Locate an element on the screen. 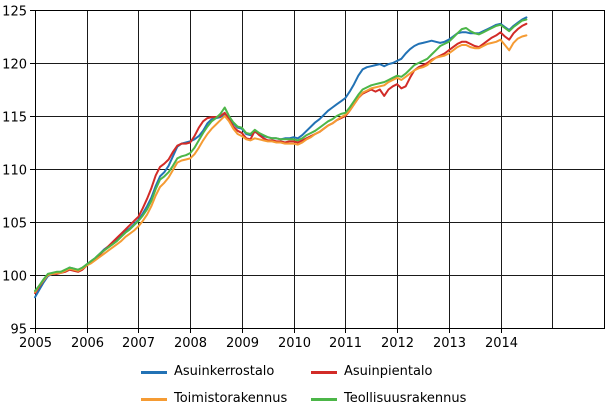  y-tick-label-100: 100 is located at coordinates (14, 277).